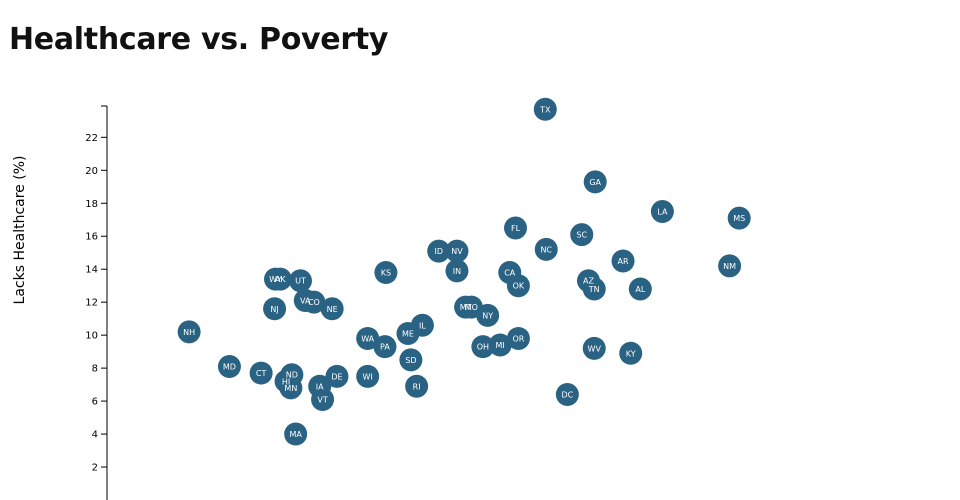 The height and width of the screenshot is (500, 960). What do you see at coordinates (95, 468) in the screenshot?
I see `y-tick-label: 2` at bounding box center [95, 468].